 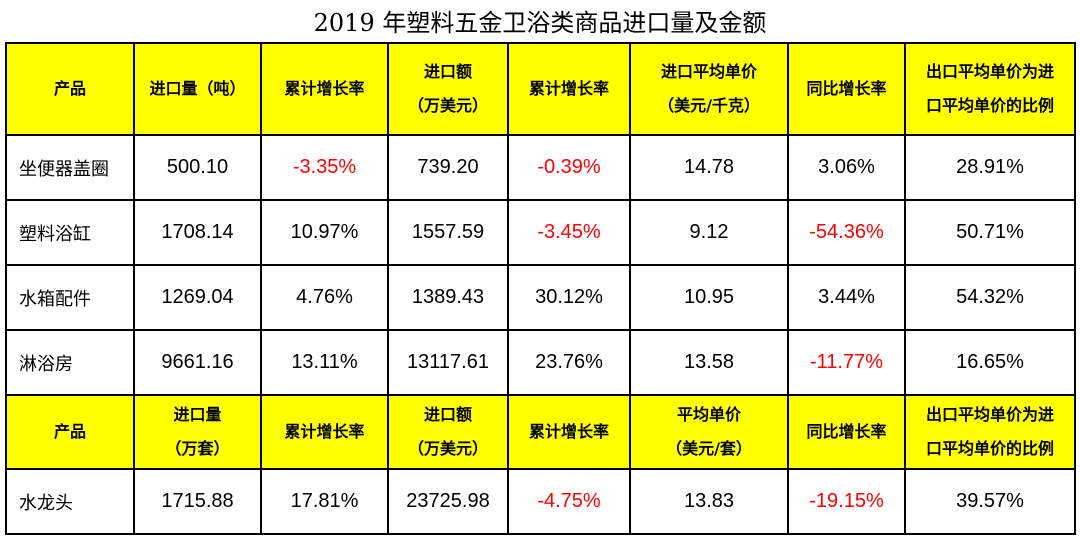 What do you see at coordinates (70, 362) in the screenshot?
I see `cell-product: 淋浴房` at bounding box center [70, 362].